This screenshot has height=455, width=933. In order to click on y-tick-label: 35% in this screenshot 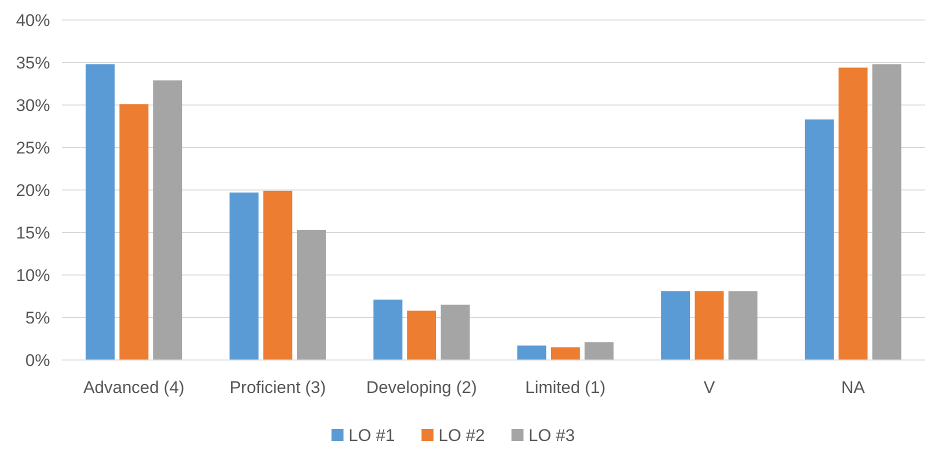, I will do `click(33, 62)`.